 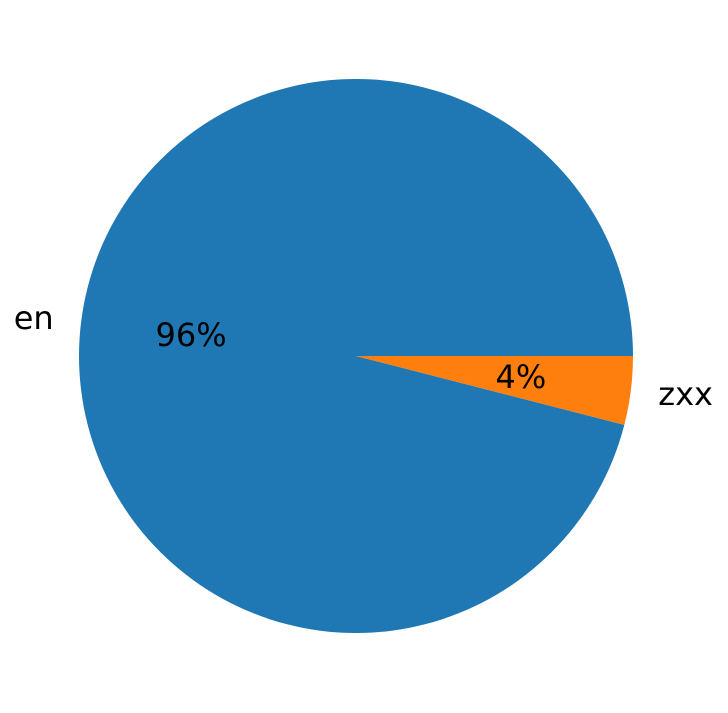 I want to click on category-label-en: en, so click(x=34, y=318).